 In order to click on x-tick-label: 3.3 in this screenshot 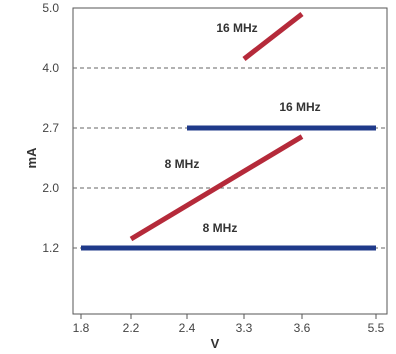, I will do `click(244, 328)`.